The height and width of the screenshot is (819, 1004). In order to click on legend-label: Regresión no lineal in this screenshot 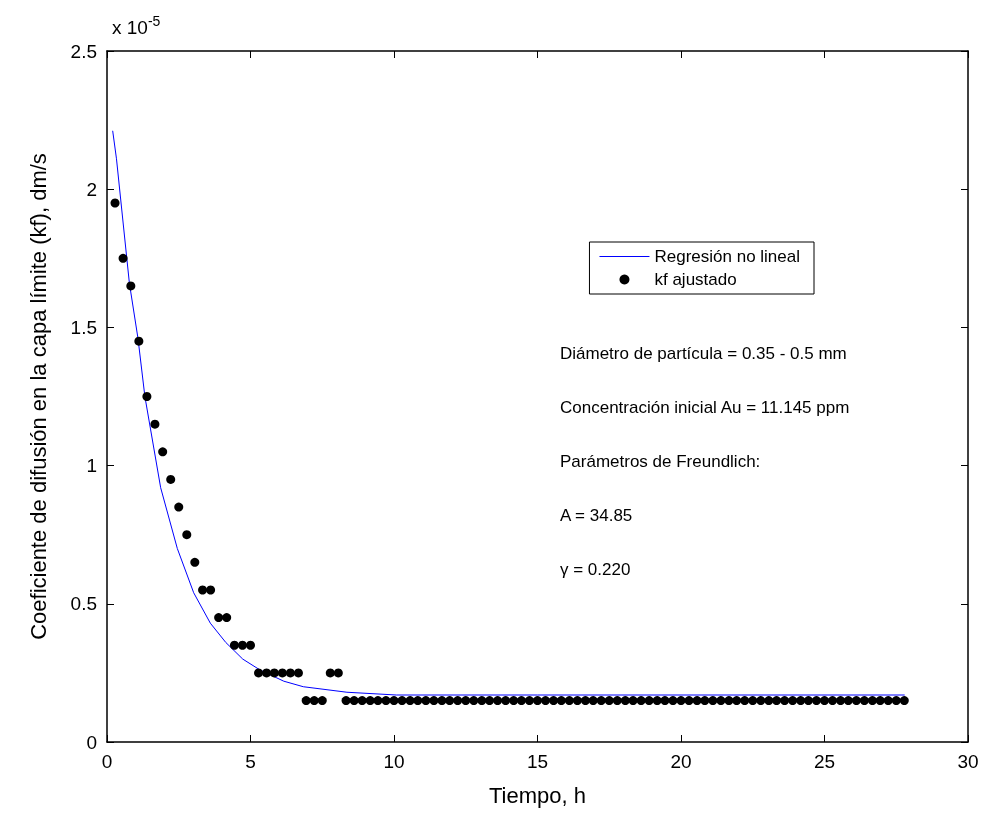, I will do `click(727, 256)`.